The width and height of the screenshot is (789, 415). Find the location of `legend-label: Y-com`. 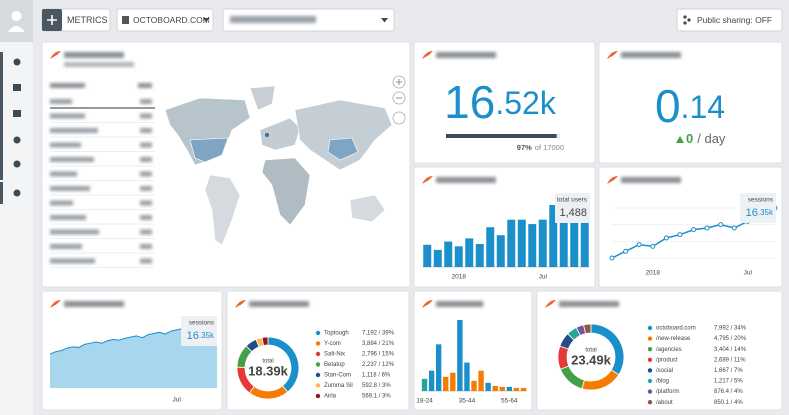

legend-label: Y-com is located at coordinates (332, 344).